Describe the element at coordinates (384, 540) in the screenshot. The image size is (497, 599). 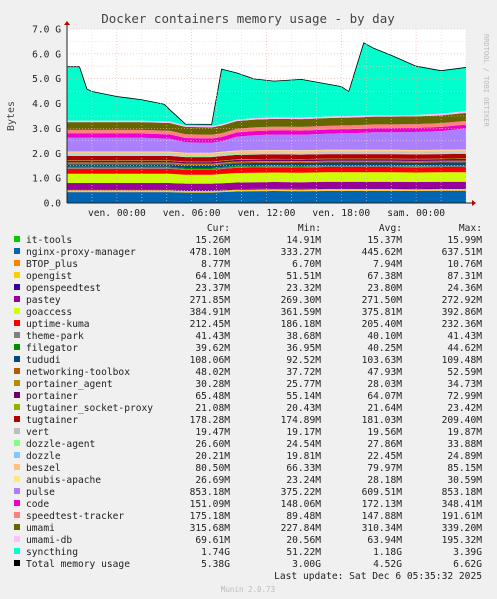
I see `legend-avg: 63.94M` at that location.